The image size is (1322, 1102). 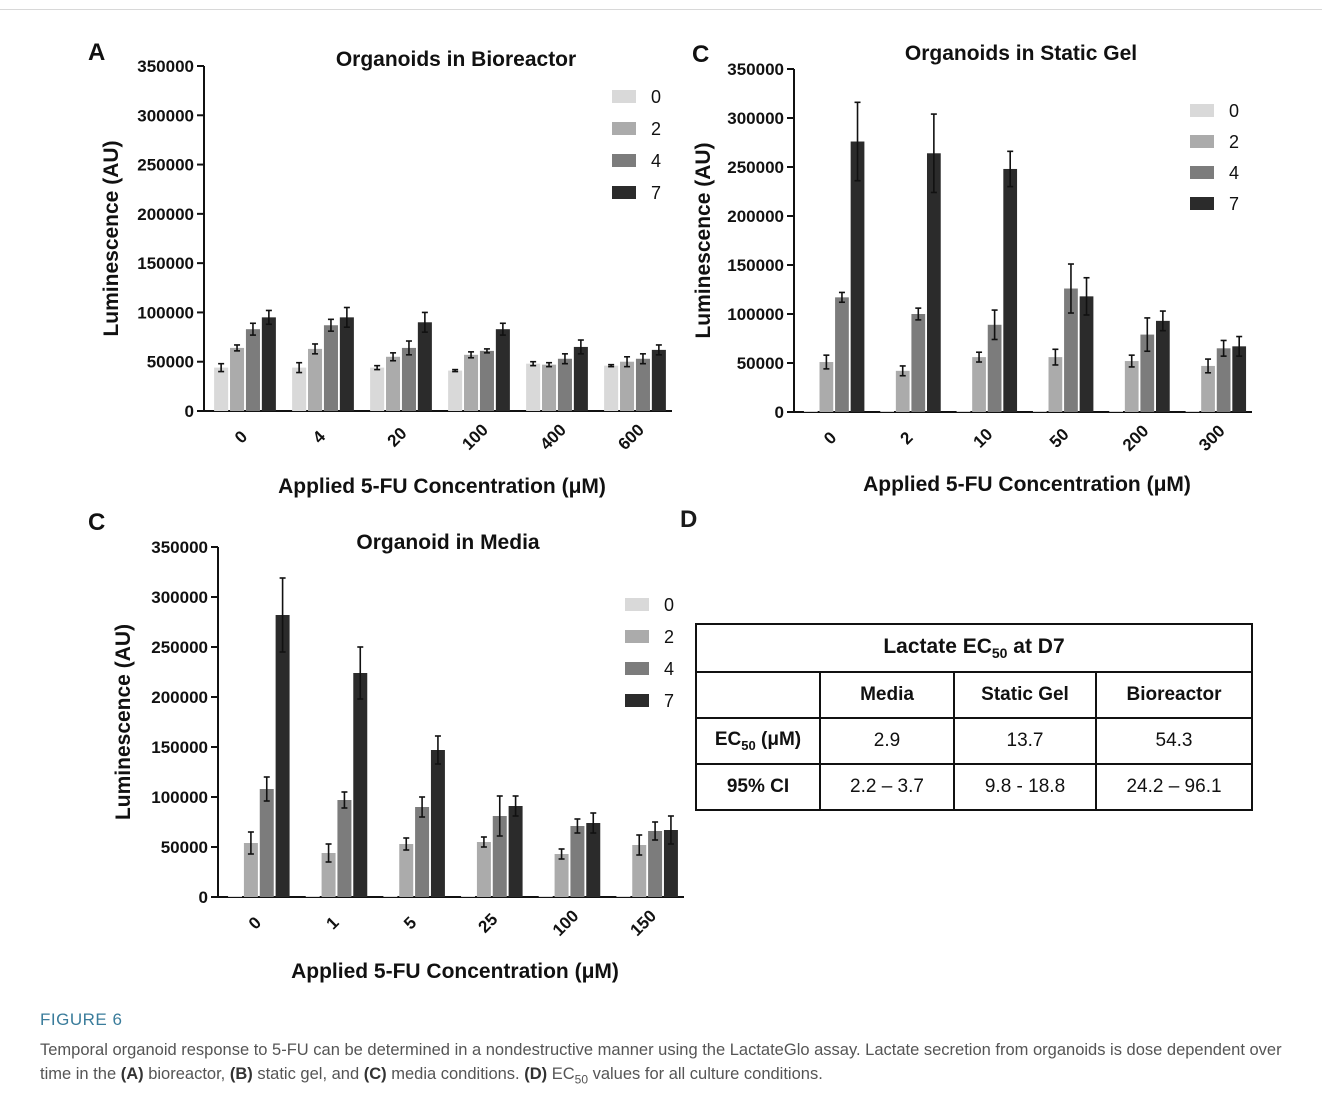 I want to click on chart-title: Organoids in Bioreactor, so click(x=456, y=59).